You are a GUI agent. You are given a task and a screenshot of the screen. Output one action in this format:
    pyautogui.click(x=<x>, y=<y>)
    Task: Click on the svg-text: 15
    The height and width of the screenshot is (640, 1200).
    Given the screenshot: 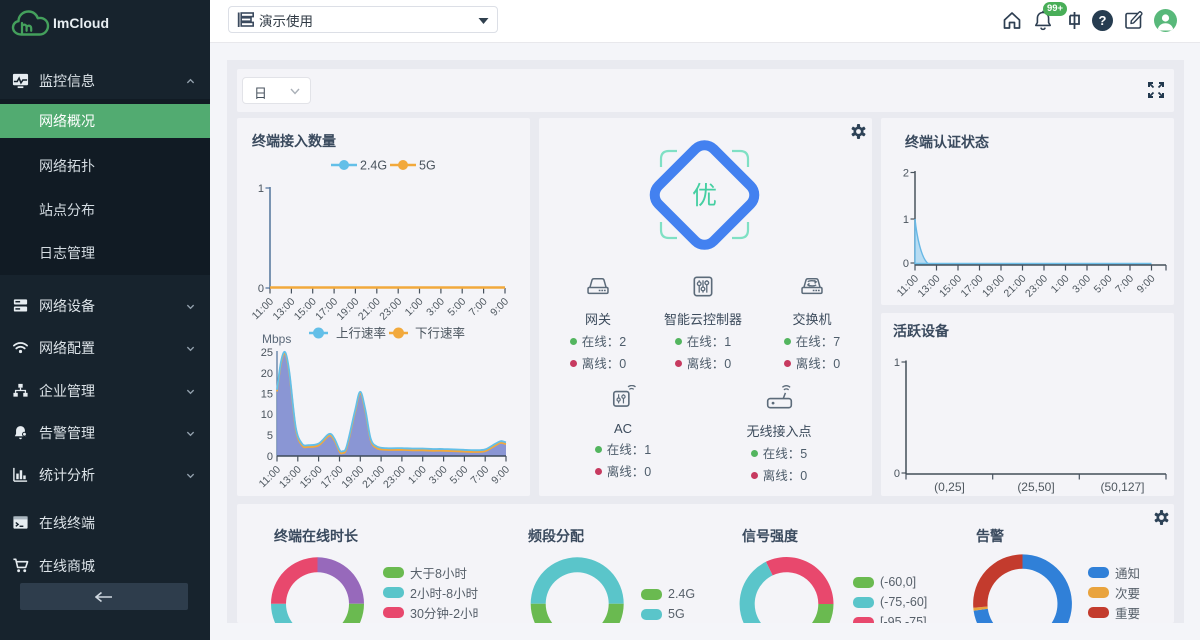 What is the action you would take?
    pyautogui.click(x=267, y=395)
    